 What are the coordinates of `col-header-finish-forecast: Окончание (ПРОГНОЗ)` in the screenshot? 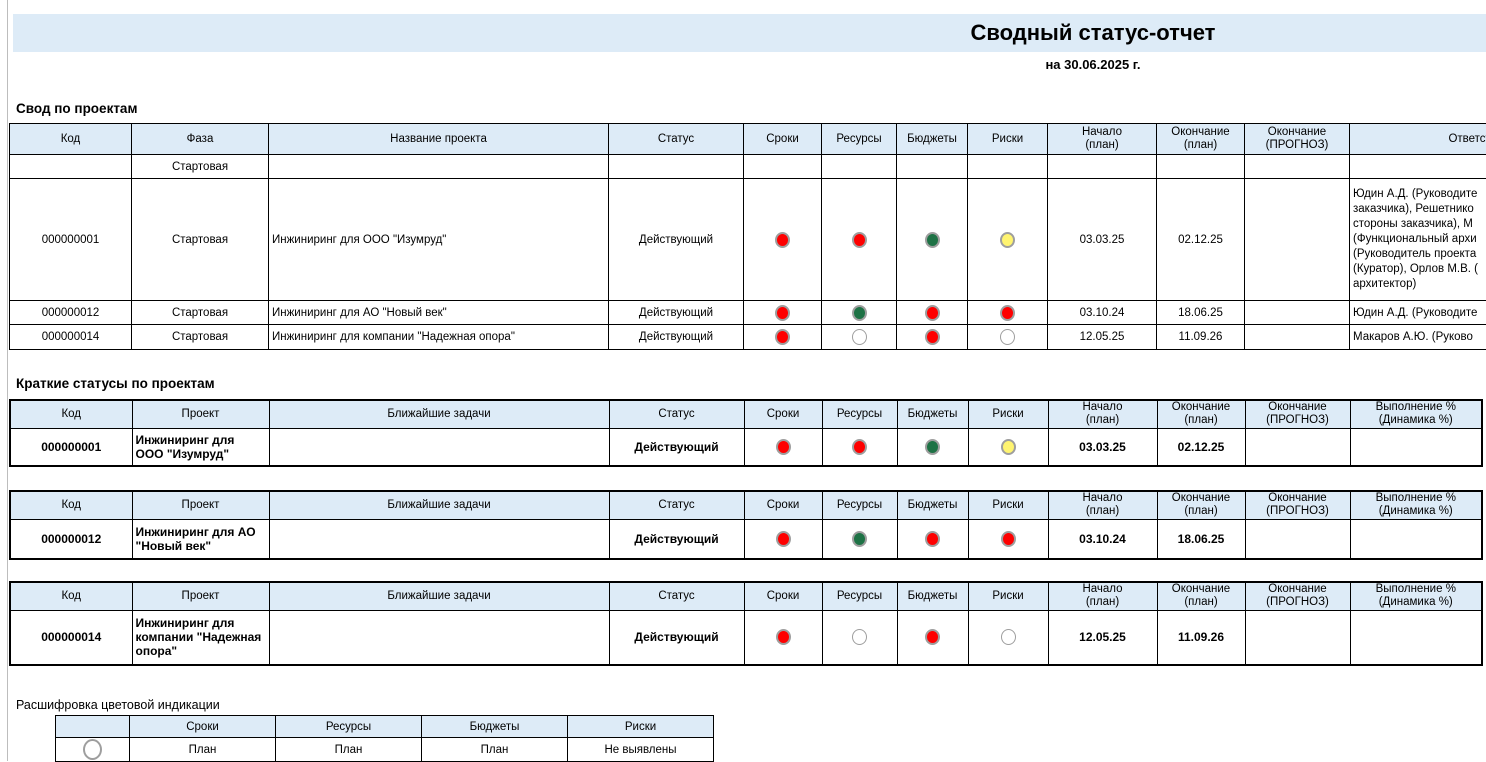 It's located at (1297, 139).